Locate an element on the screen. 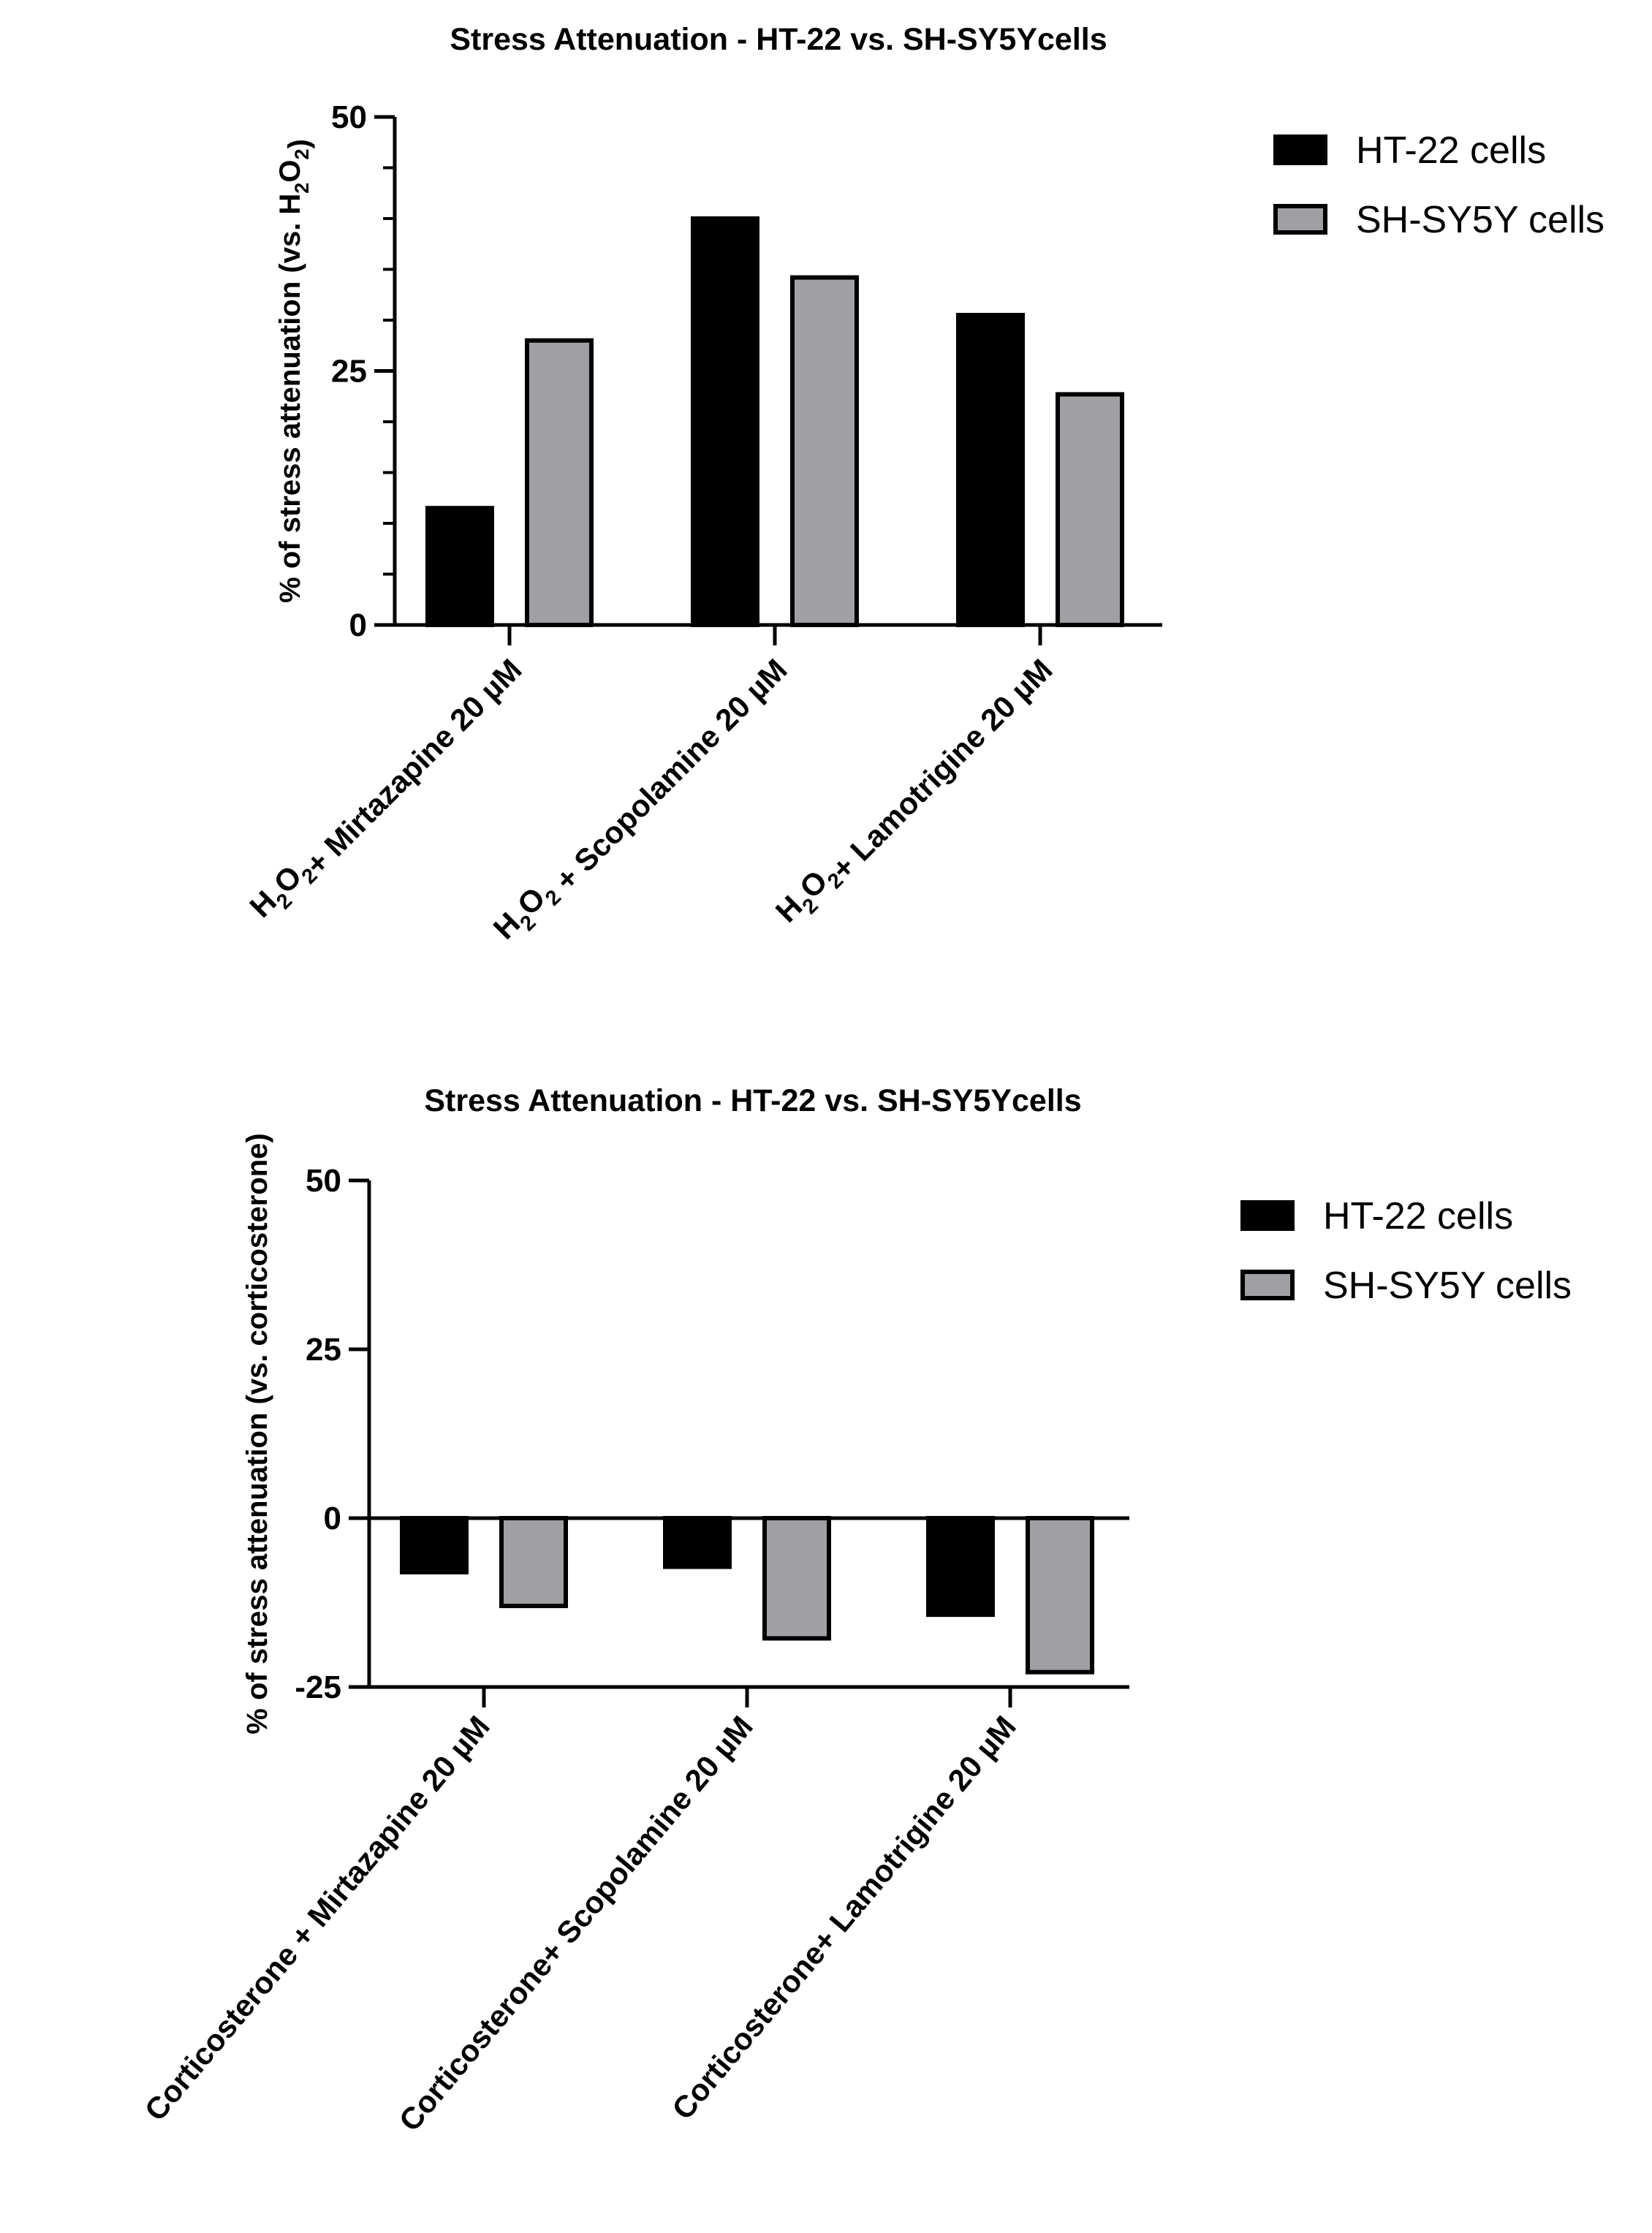 The image size is (1652, 2233). y-tick-label: -25 is located at coordinates (318, 1687).